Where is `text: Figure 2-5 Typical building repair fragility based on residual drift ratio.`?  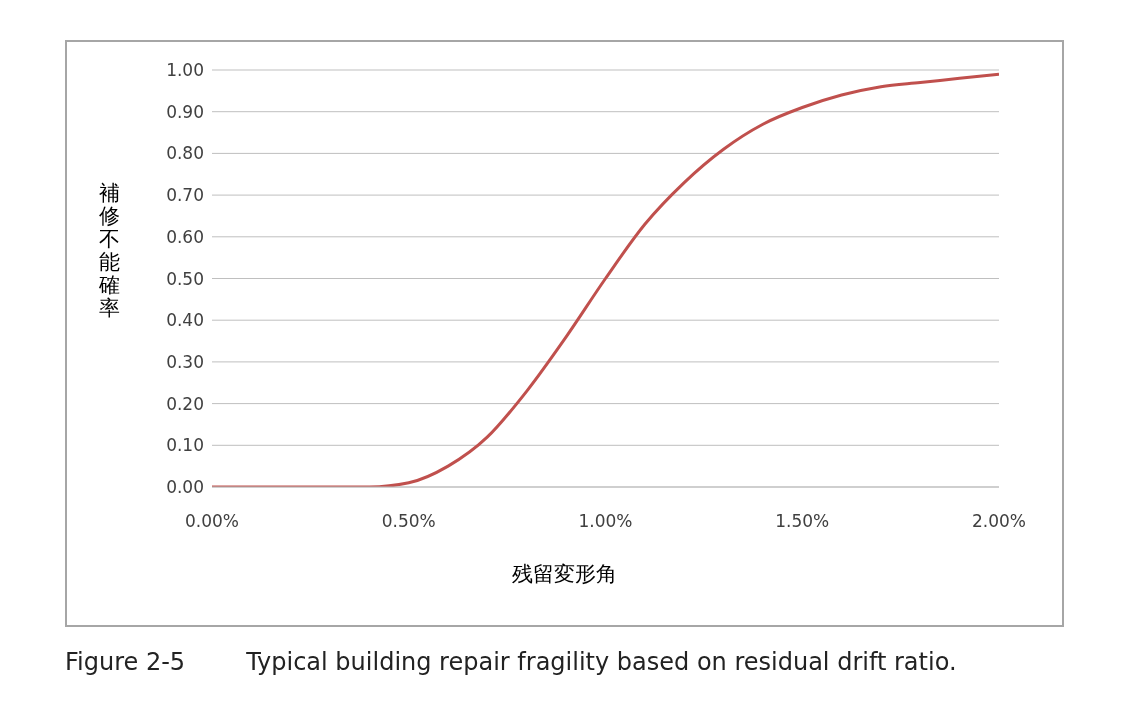 text: Figure 2-5 Typical building repair fragility based on residual drift ratio. is located at coordinates (511, 662).